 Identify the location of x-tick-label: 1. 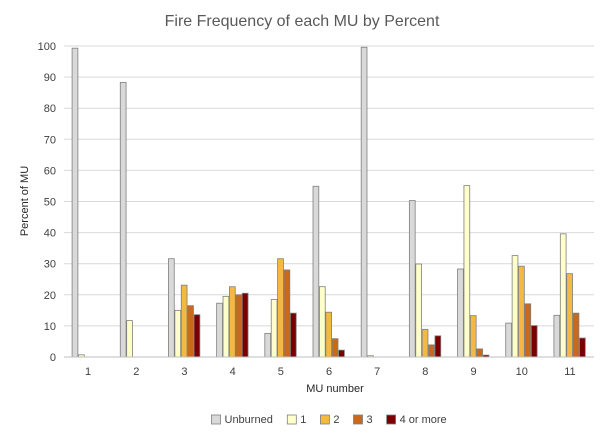
(88, 372).